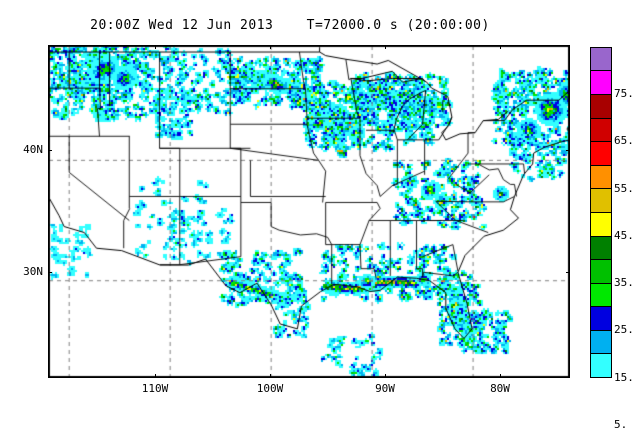 The image size is (640, 431). Describe the element at coordinates (624, 141) in the screenshot. I see `colorbar-label-65: 65.` at that location.